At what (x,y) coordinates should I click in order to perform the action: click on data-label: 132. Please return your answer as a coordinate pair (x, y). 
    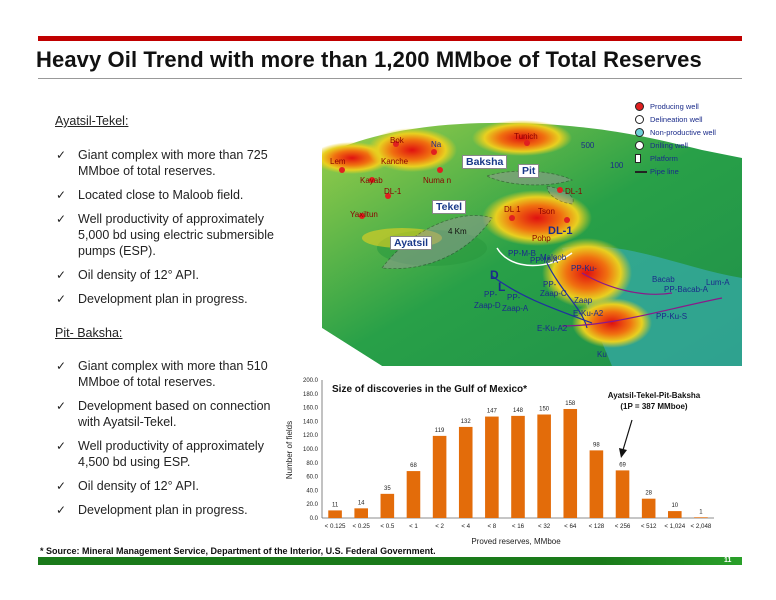
    Looking at the image, I should click on (466, 422).